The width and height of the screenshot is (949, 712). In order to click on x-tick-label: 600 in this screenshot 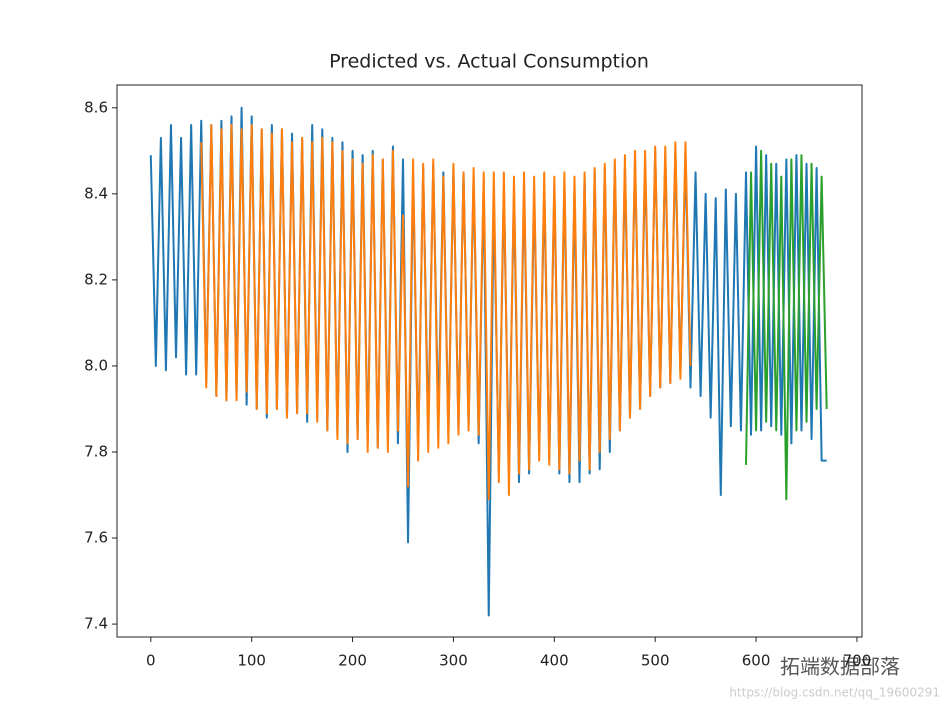, I will do `click(756, 661)`.